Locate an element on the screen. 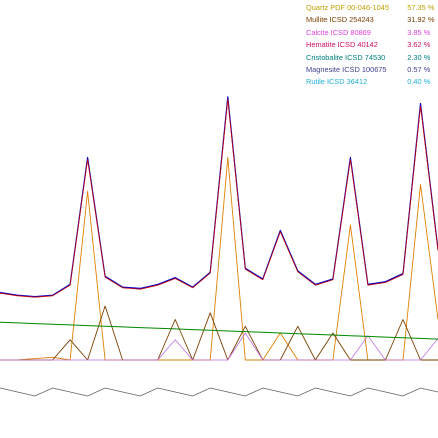  legend-entry: Calcite ICSD 80869 3.85 % is located at coordinates (372, 33).